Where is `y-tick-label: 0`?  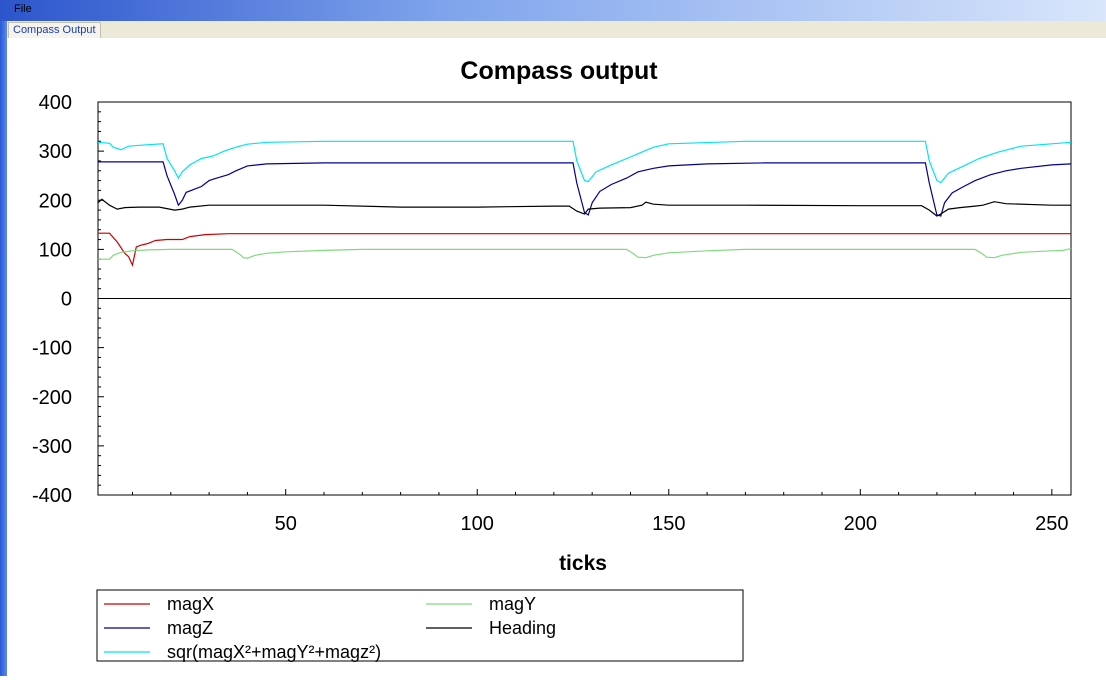 y-tick-label: 0 is located at coordinates (66, 300).